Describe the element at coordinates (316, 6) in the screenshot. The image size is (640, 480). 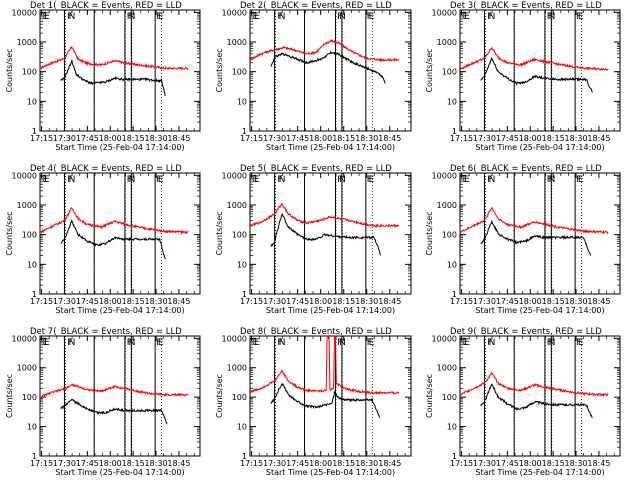
I see `panel-title: Det 2(_BLACK = Events, RED = LLD` at that location.